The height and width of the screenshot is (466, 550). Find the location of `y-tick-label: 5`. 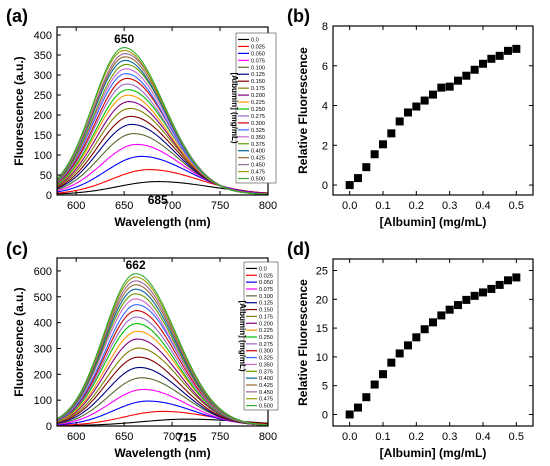

y-tick-label: 5 is located at coordinates (325, 387).